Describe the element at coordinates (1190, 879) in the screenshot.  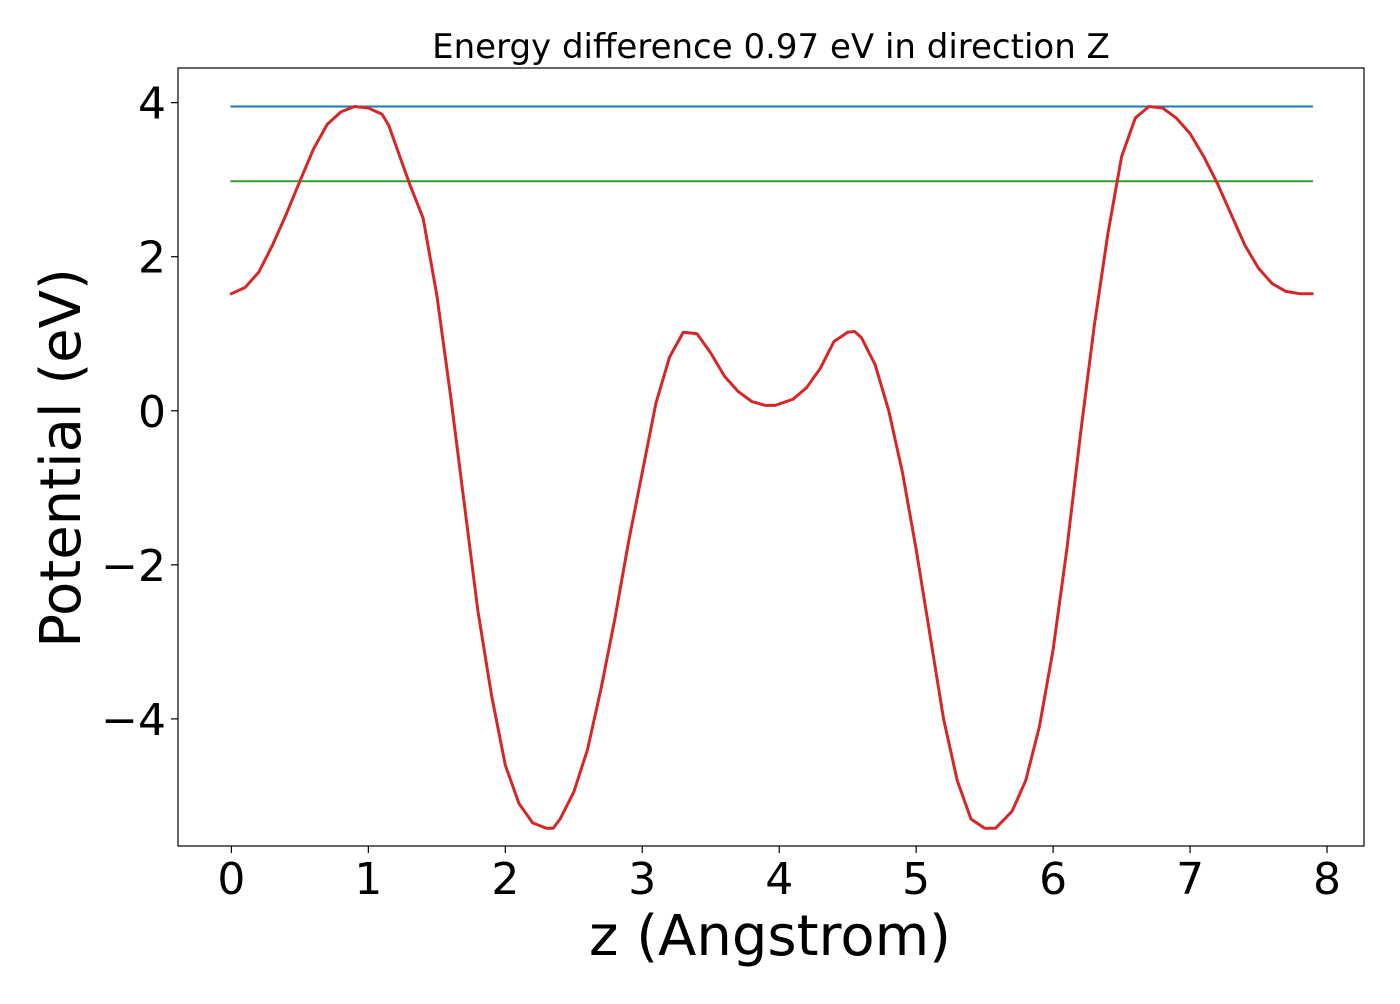
I see `x-tick-label: 7` at that location.